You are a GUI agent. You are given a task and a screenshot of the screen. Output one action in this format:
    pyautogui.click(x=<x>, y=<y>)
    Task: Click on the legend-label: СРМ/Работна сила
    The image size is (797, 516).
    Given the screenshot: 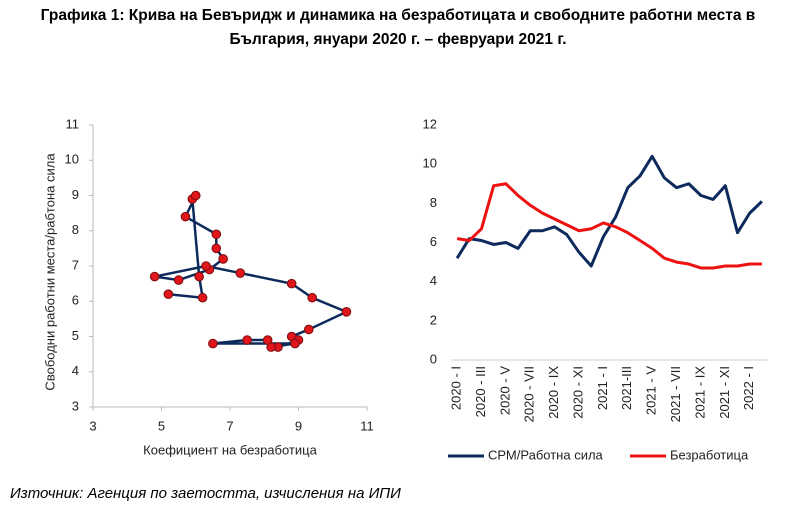 What is the action you would take?
    pyautogui.click(x=546, y=454)
    